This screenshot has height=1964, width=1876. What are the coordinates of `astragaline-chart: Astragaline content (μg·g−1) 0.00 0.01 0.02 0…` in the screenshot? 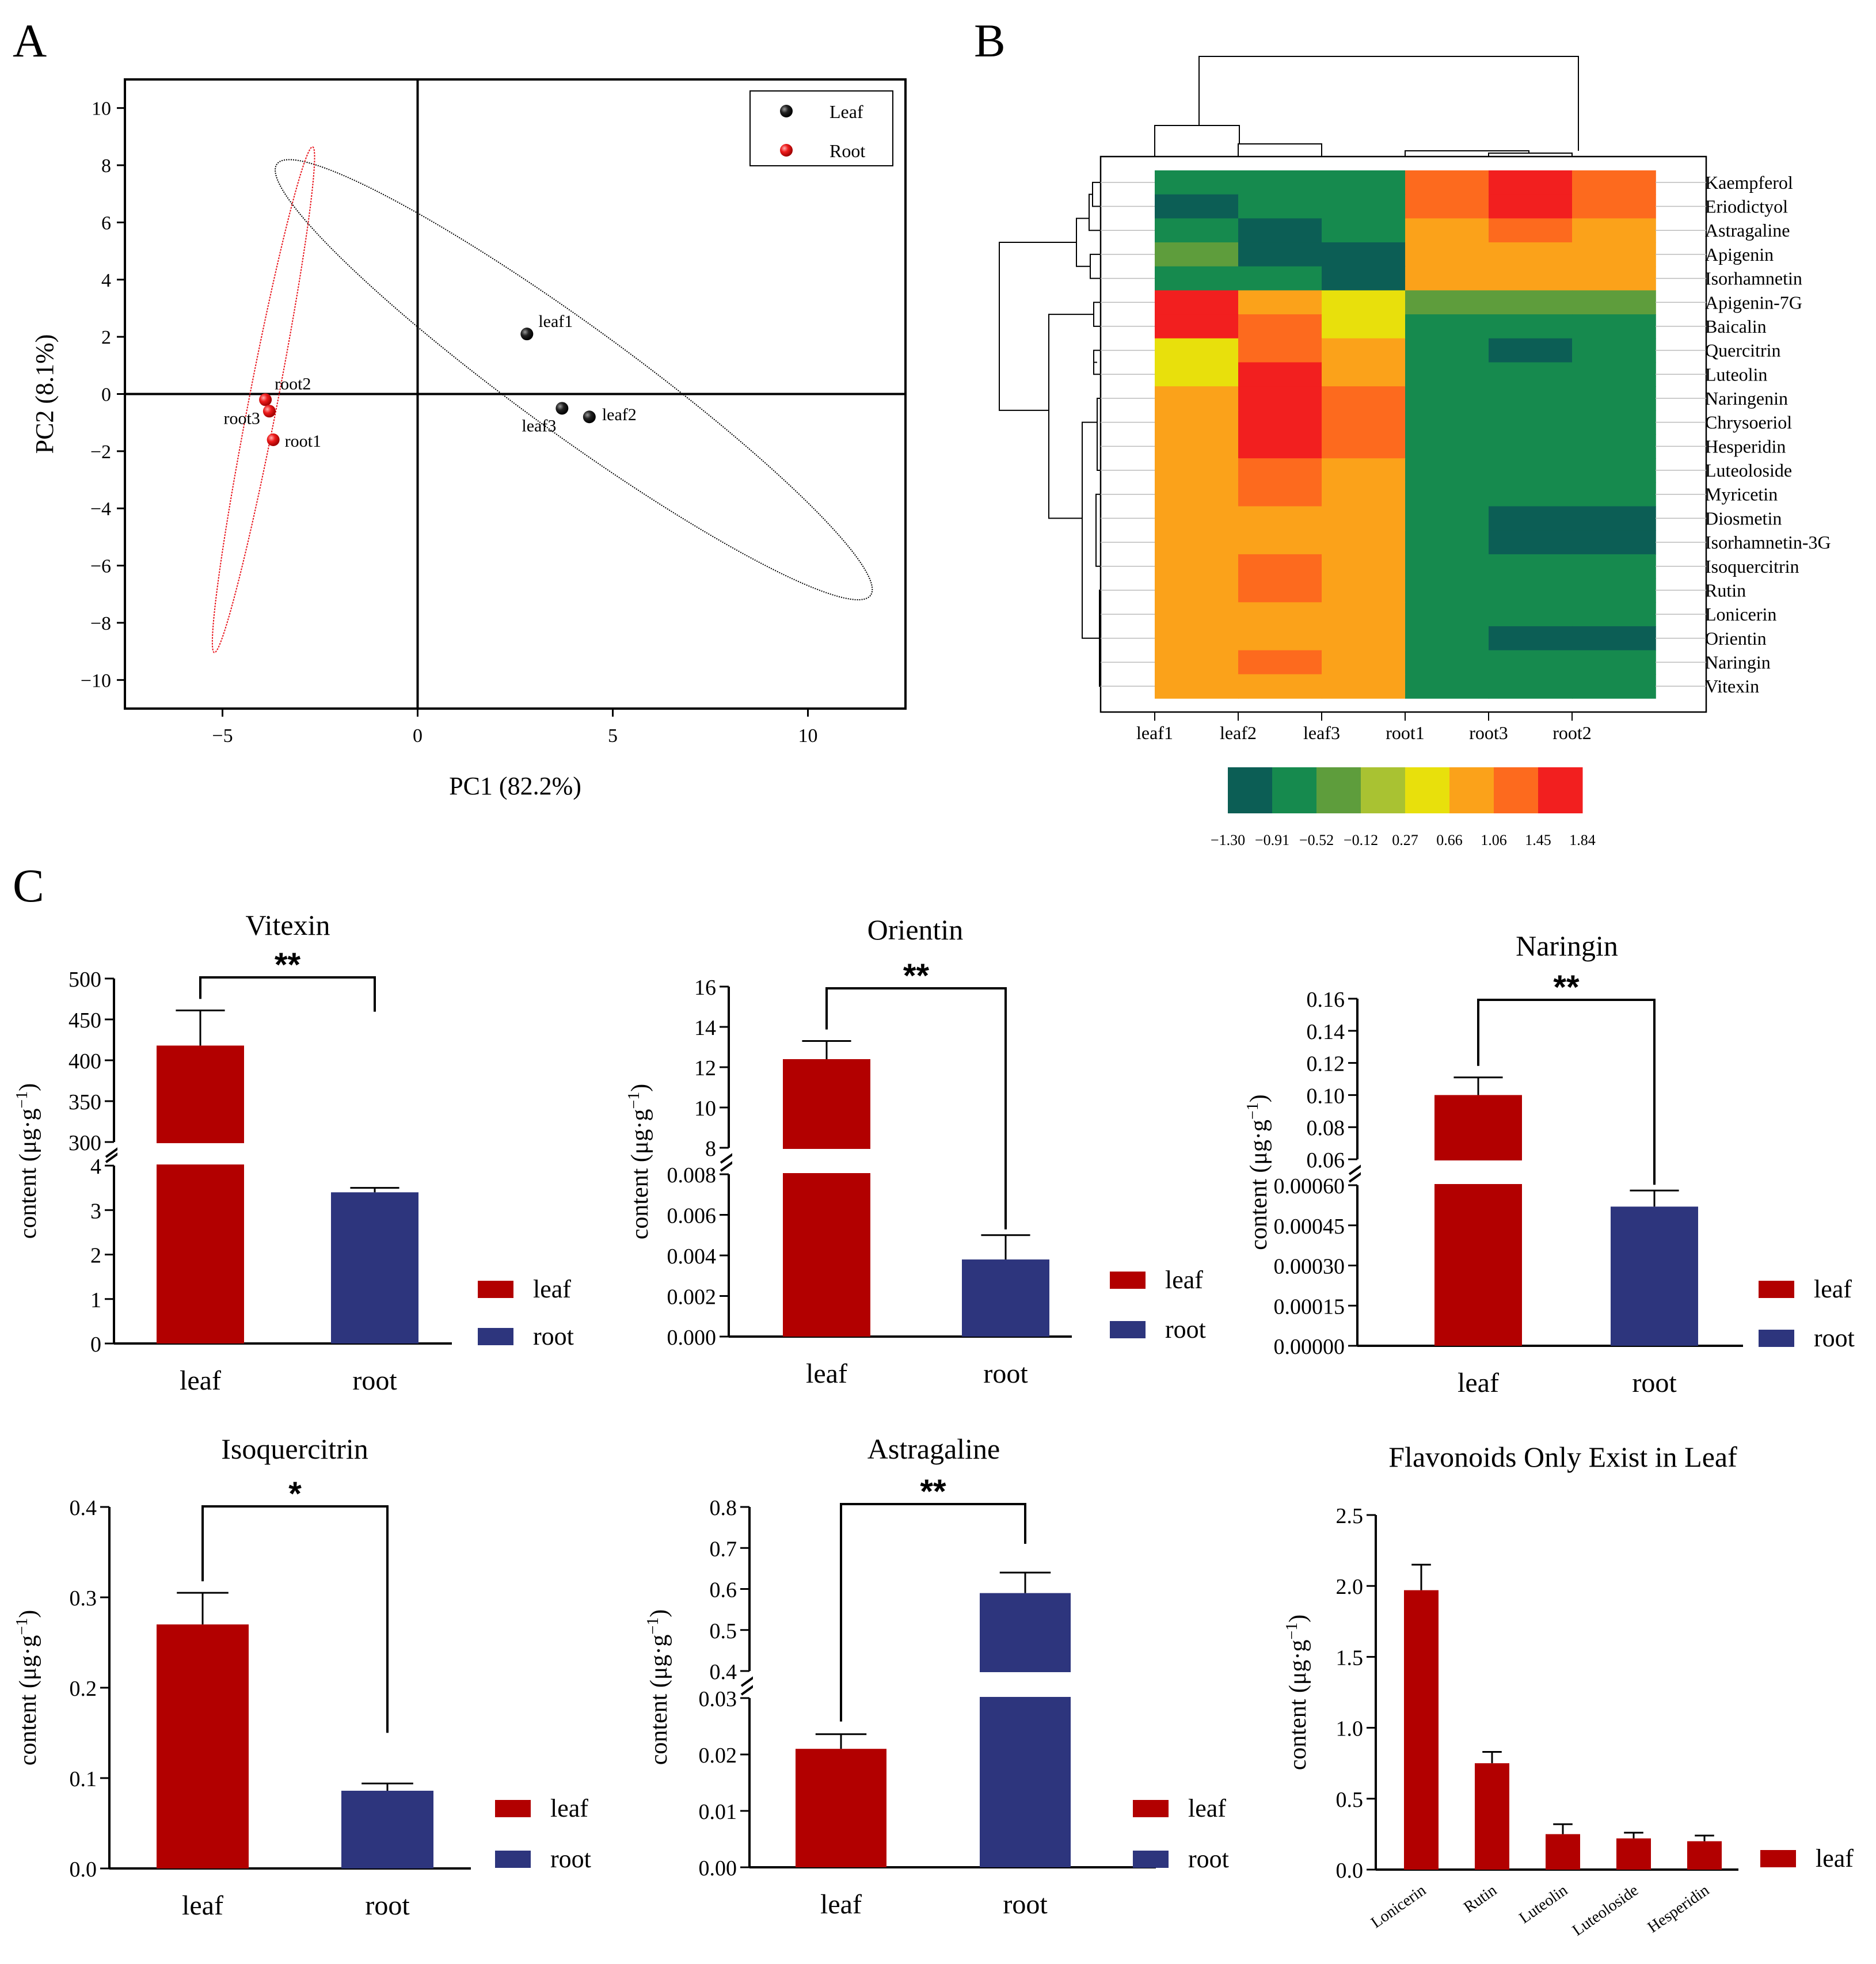 It's located at (936, 1677).